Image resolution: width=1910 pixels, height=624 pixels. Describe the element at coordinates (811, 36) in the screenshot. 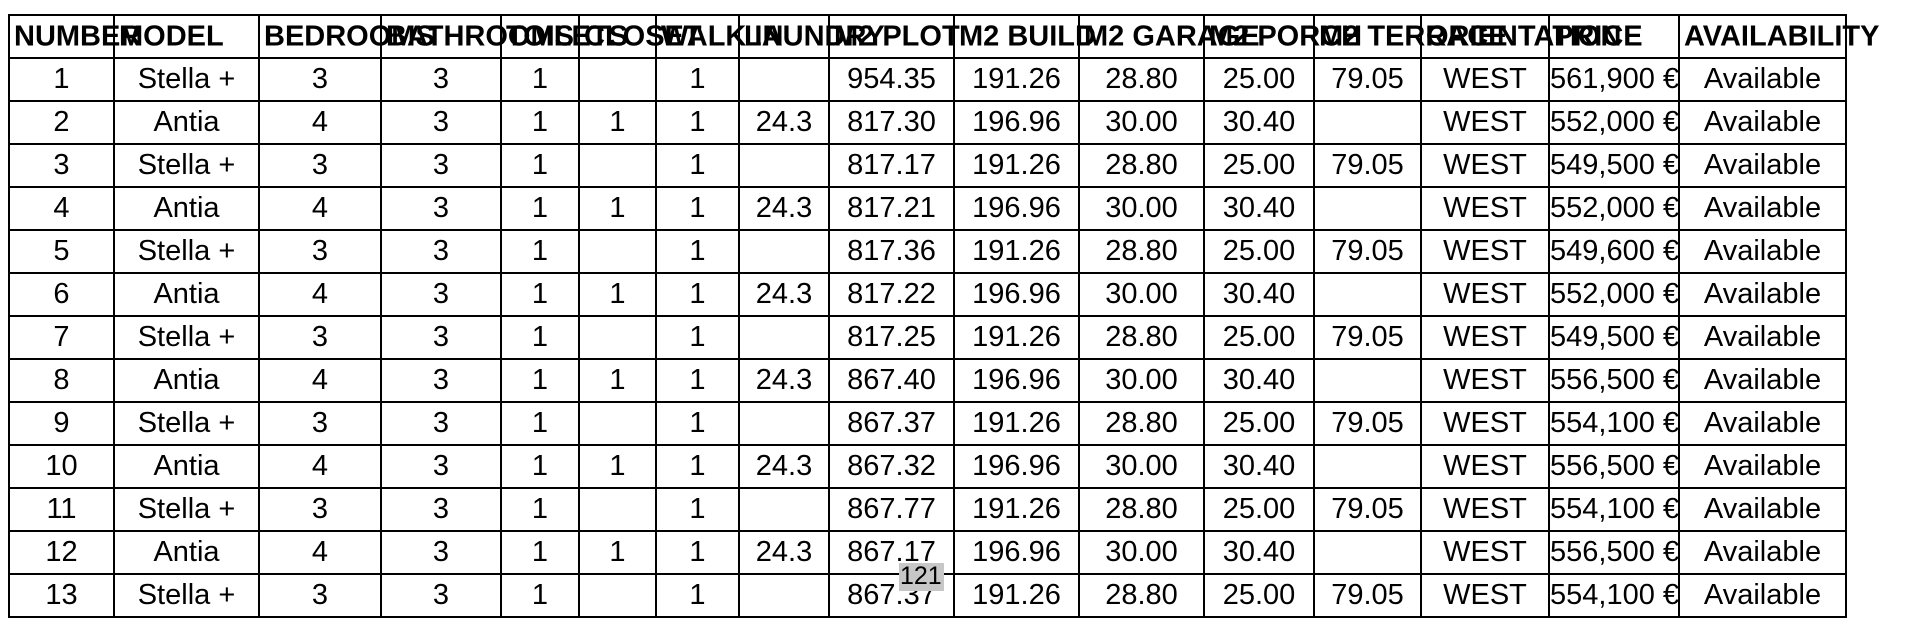

I see `column-header-laundry: LAUNDRY` at that location.